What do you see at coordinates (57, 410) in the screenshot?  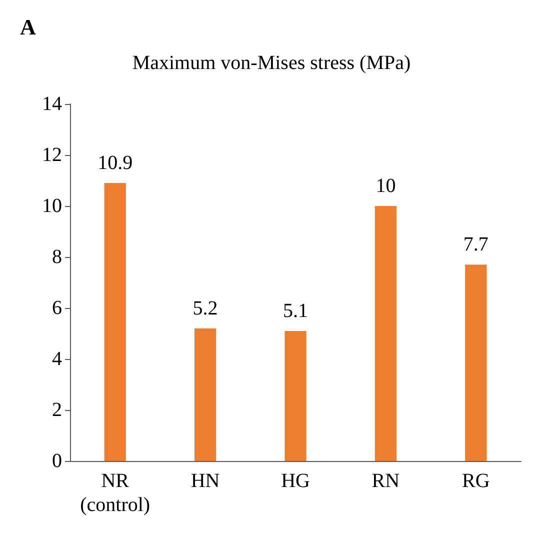 I see `y-tick-label: 2` at bounding box center [57, 410].